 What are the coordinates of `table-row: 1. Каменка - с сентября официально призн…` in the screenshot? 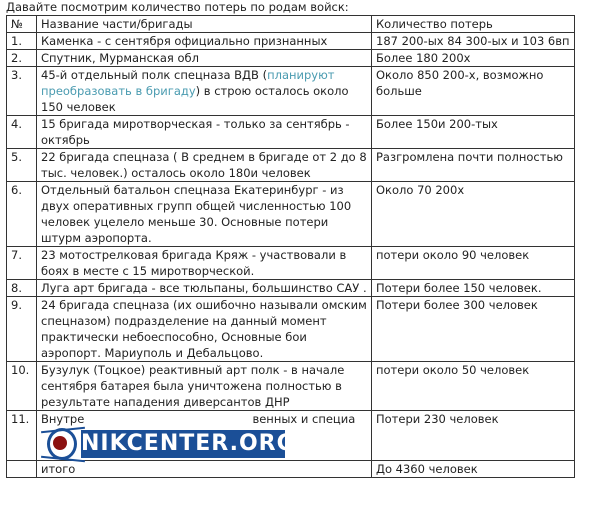 It's located at (290, 41).